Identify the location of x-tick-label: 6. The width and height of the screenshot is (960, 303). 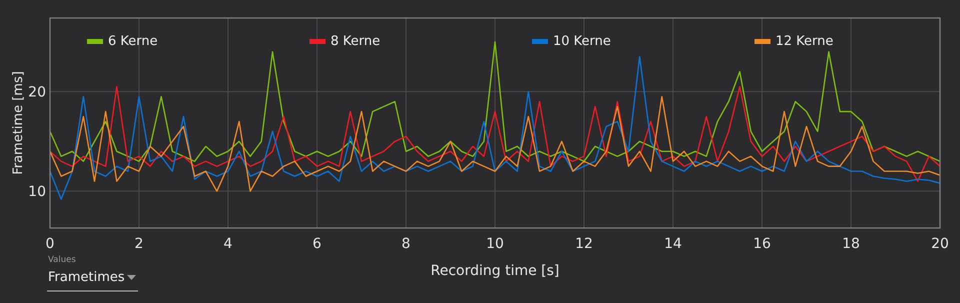
(317, 244).